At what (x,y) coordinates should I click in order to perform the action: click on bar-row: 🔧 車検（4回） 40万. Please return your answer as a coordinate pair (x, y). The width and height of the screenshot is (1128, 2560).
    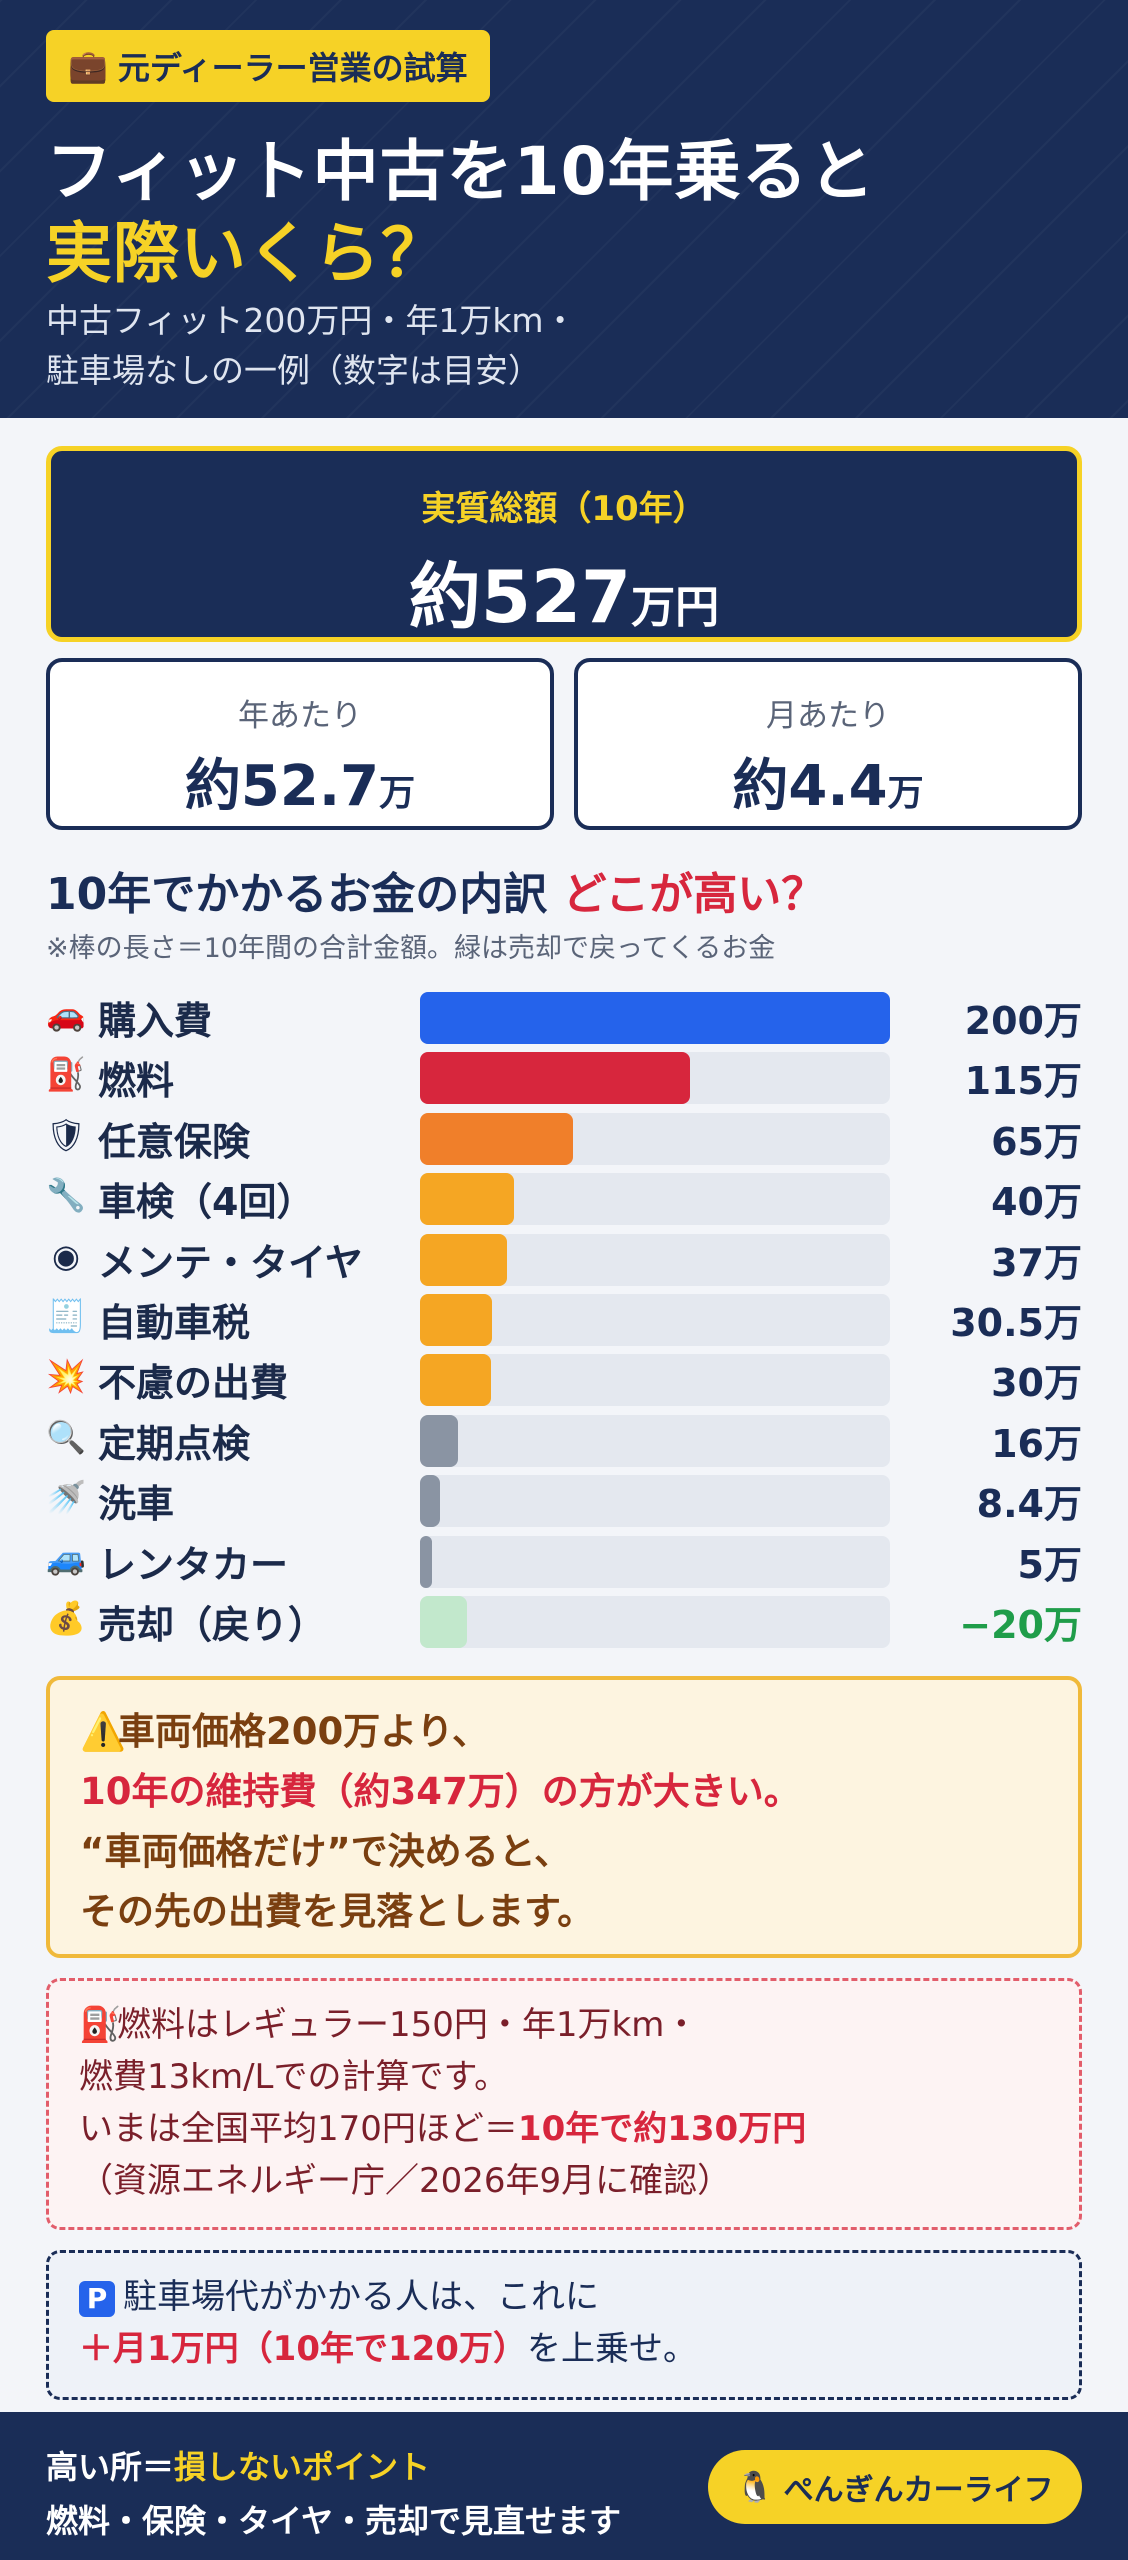
    Looking at the image, I should click on (564, 1195).